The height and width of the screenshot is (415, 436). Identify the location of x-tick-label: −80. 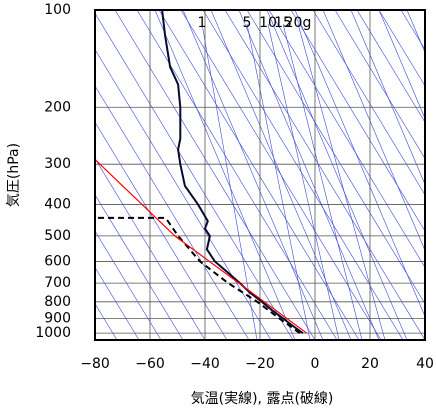
(95, 364).